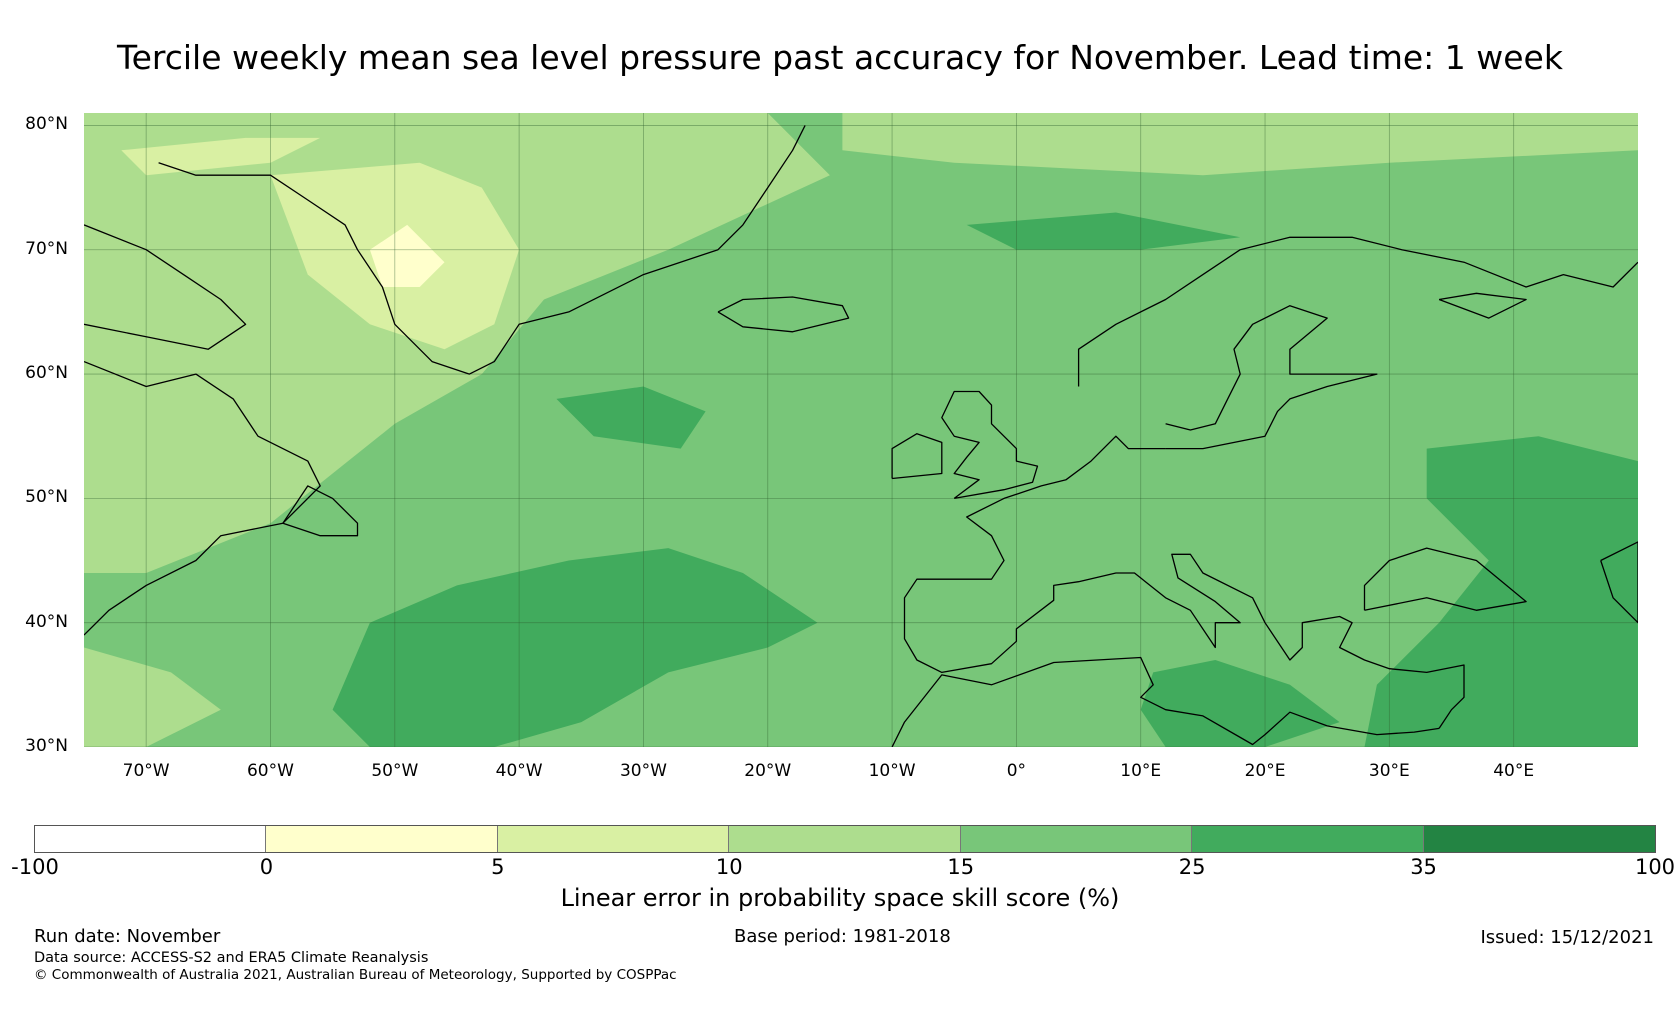  I want to click on colorbar, so click(845, 839).